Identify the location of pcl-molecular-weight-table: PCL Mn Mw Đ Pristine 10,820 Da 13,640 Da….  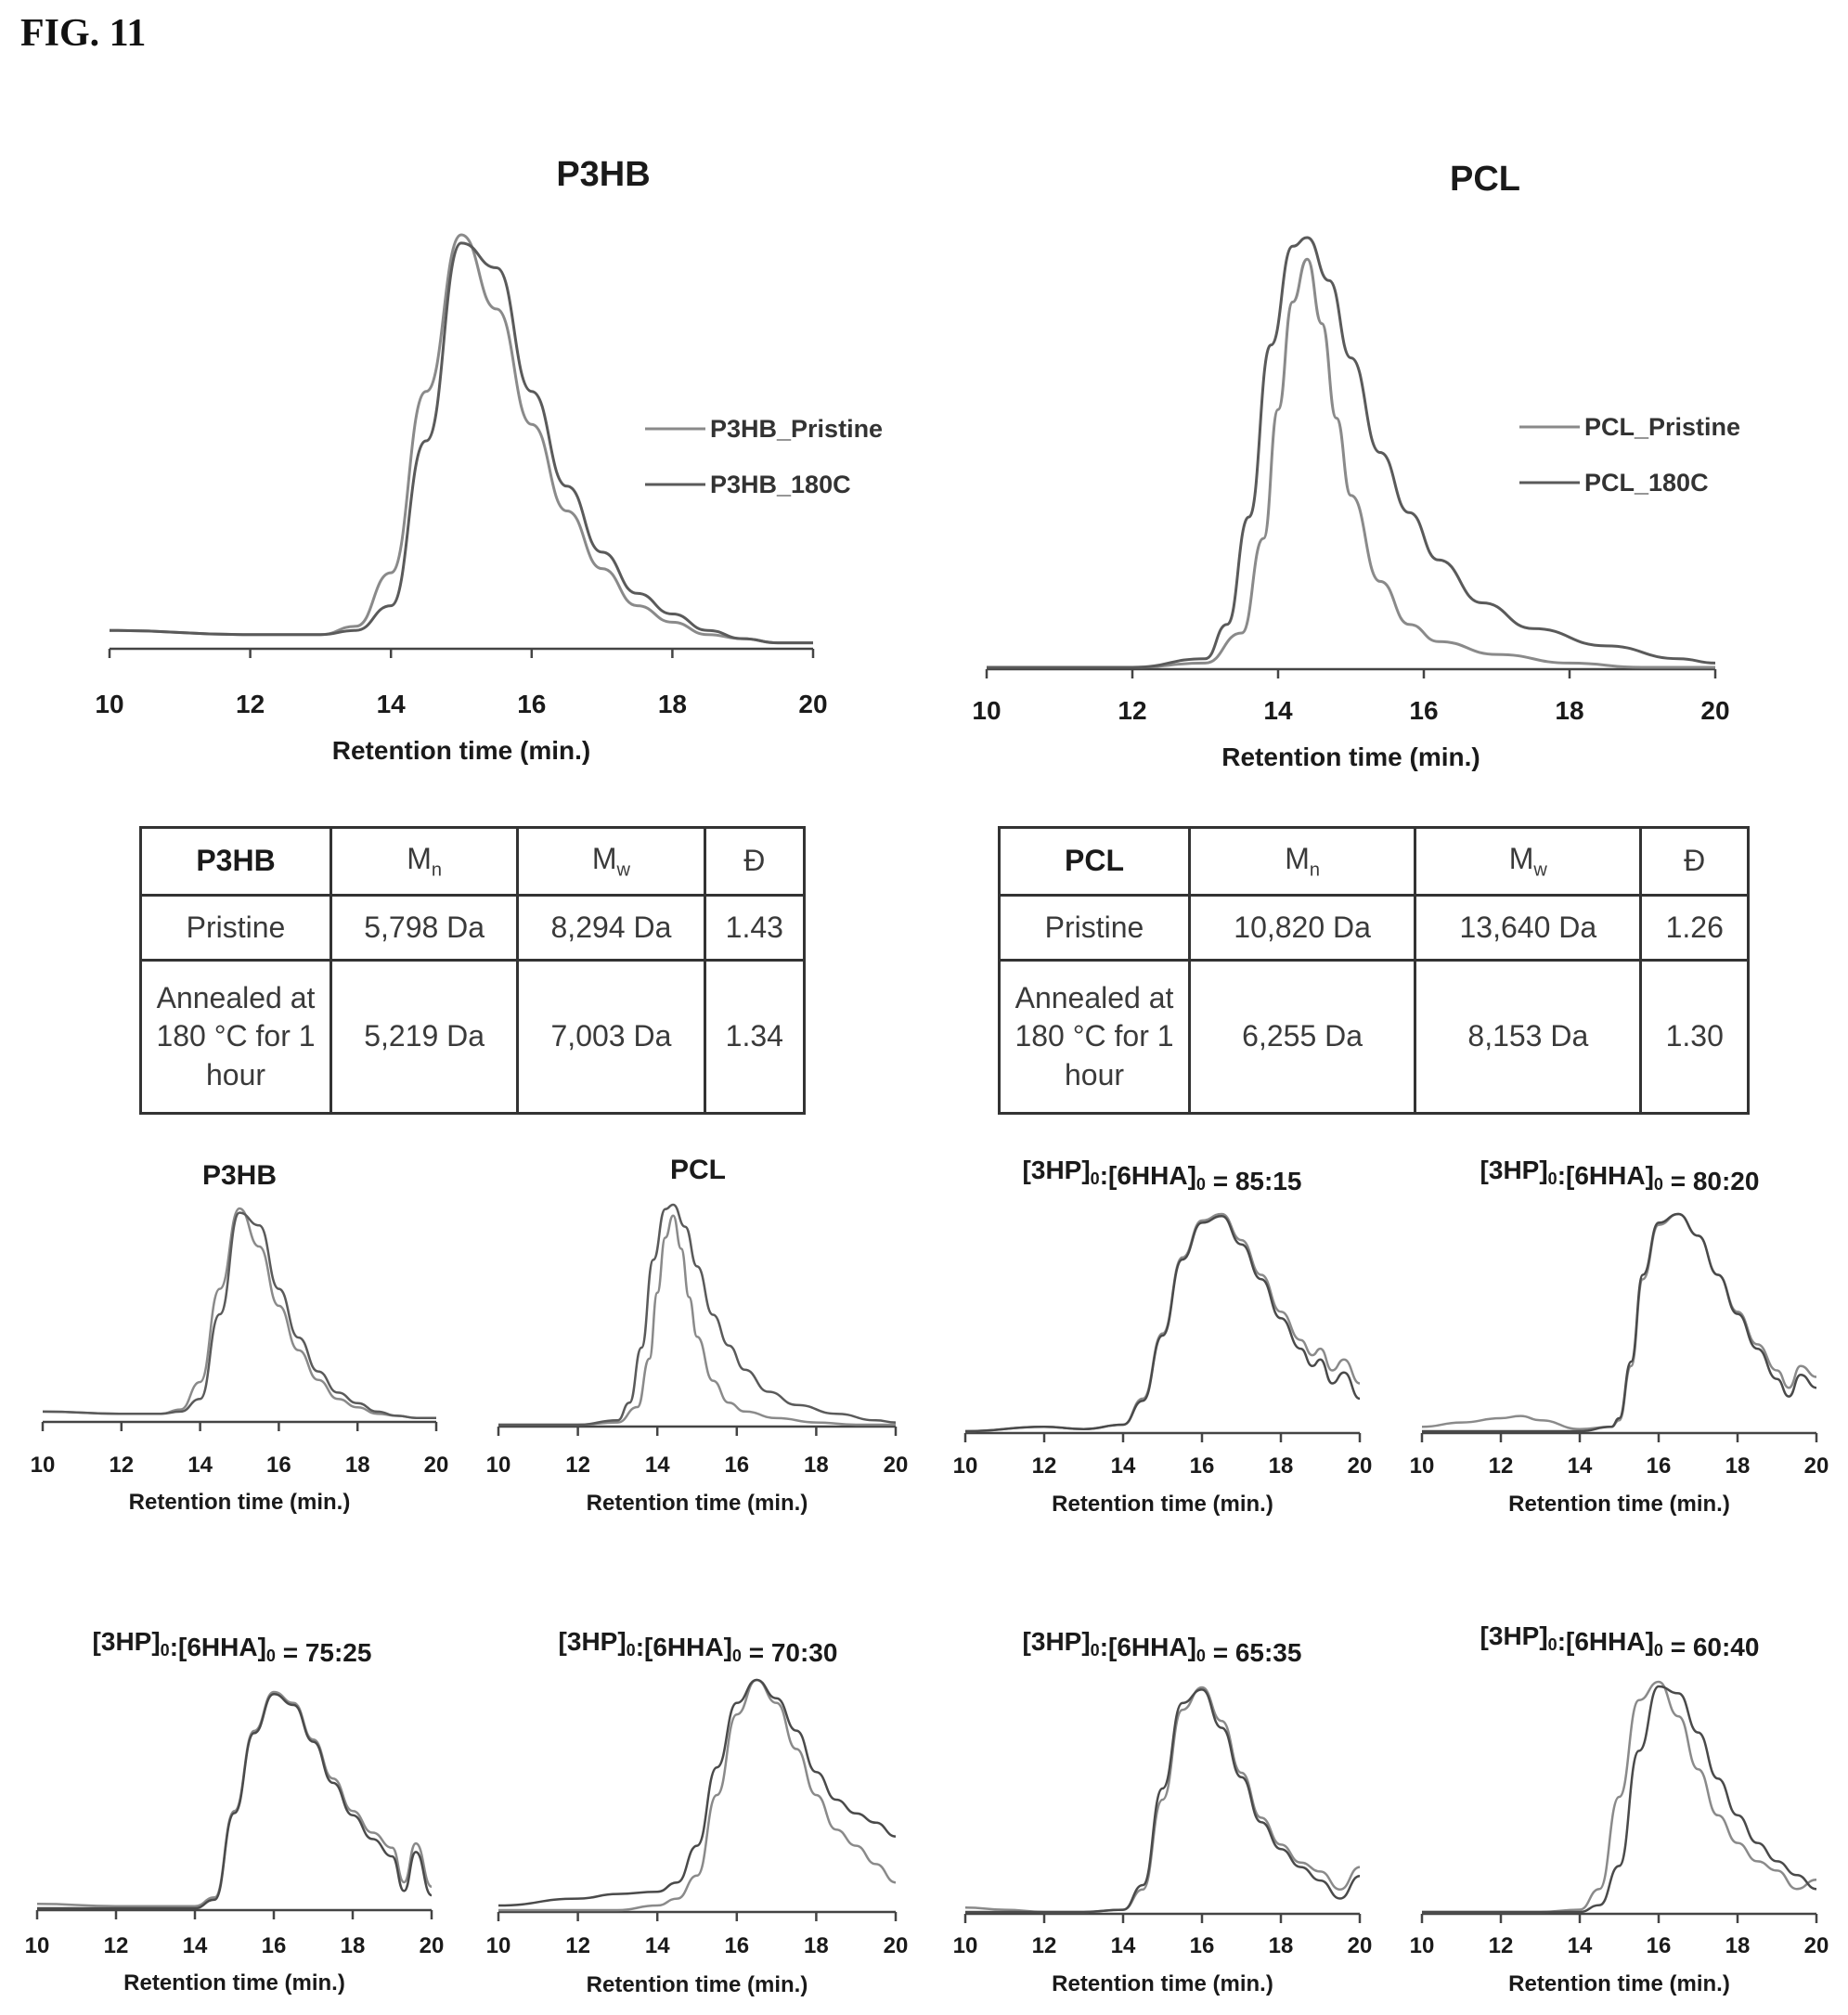
(1374, 970).